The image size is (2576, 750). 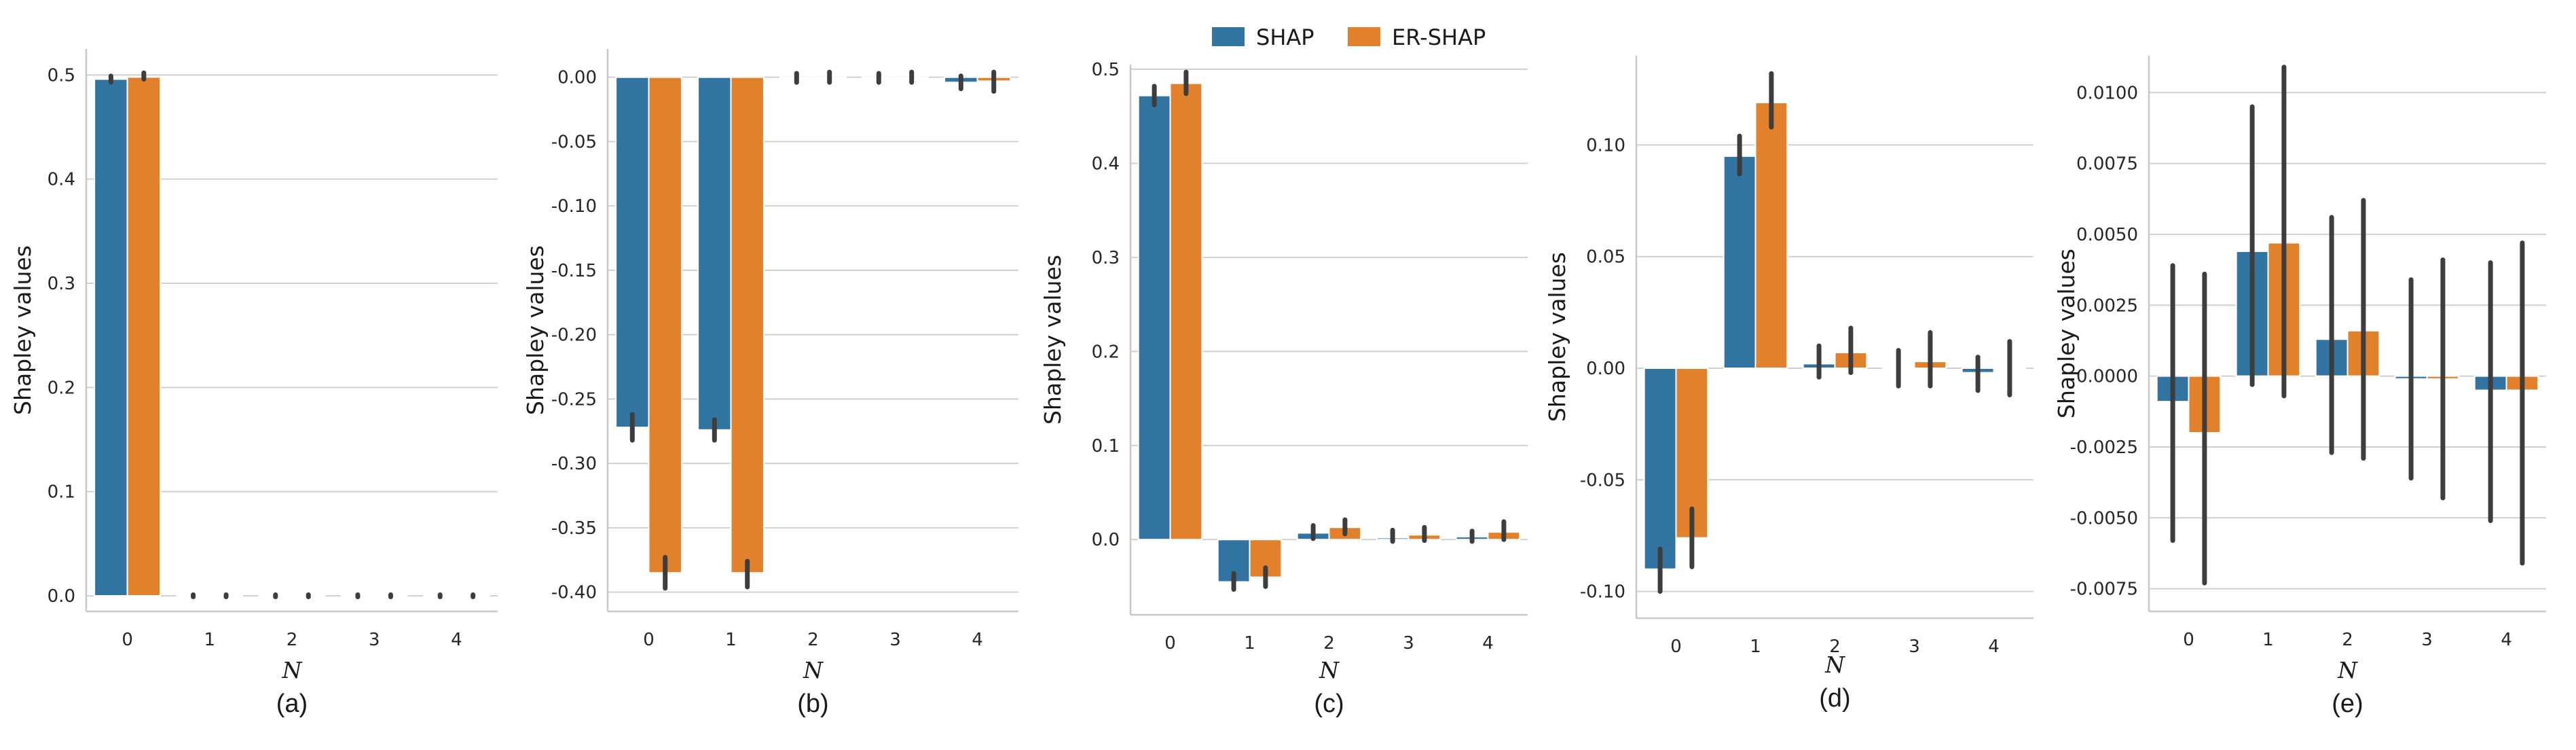 What do you see at coordinates (574, 335) in the screenshot?
I see `y-tick-label: -0.20` at bounding box center [574, 335].